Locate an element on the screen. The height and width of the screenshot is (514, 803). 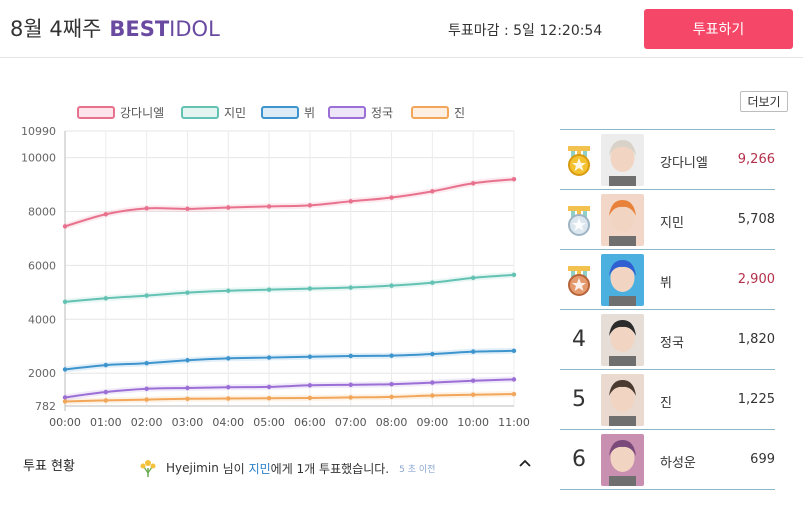
ranking-score: 9,266 is located at coordinates (756, 159).